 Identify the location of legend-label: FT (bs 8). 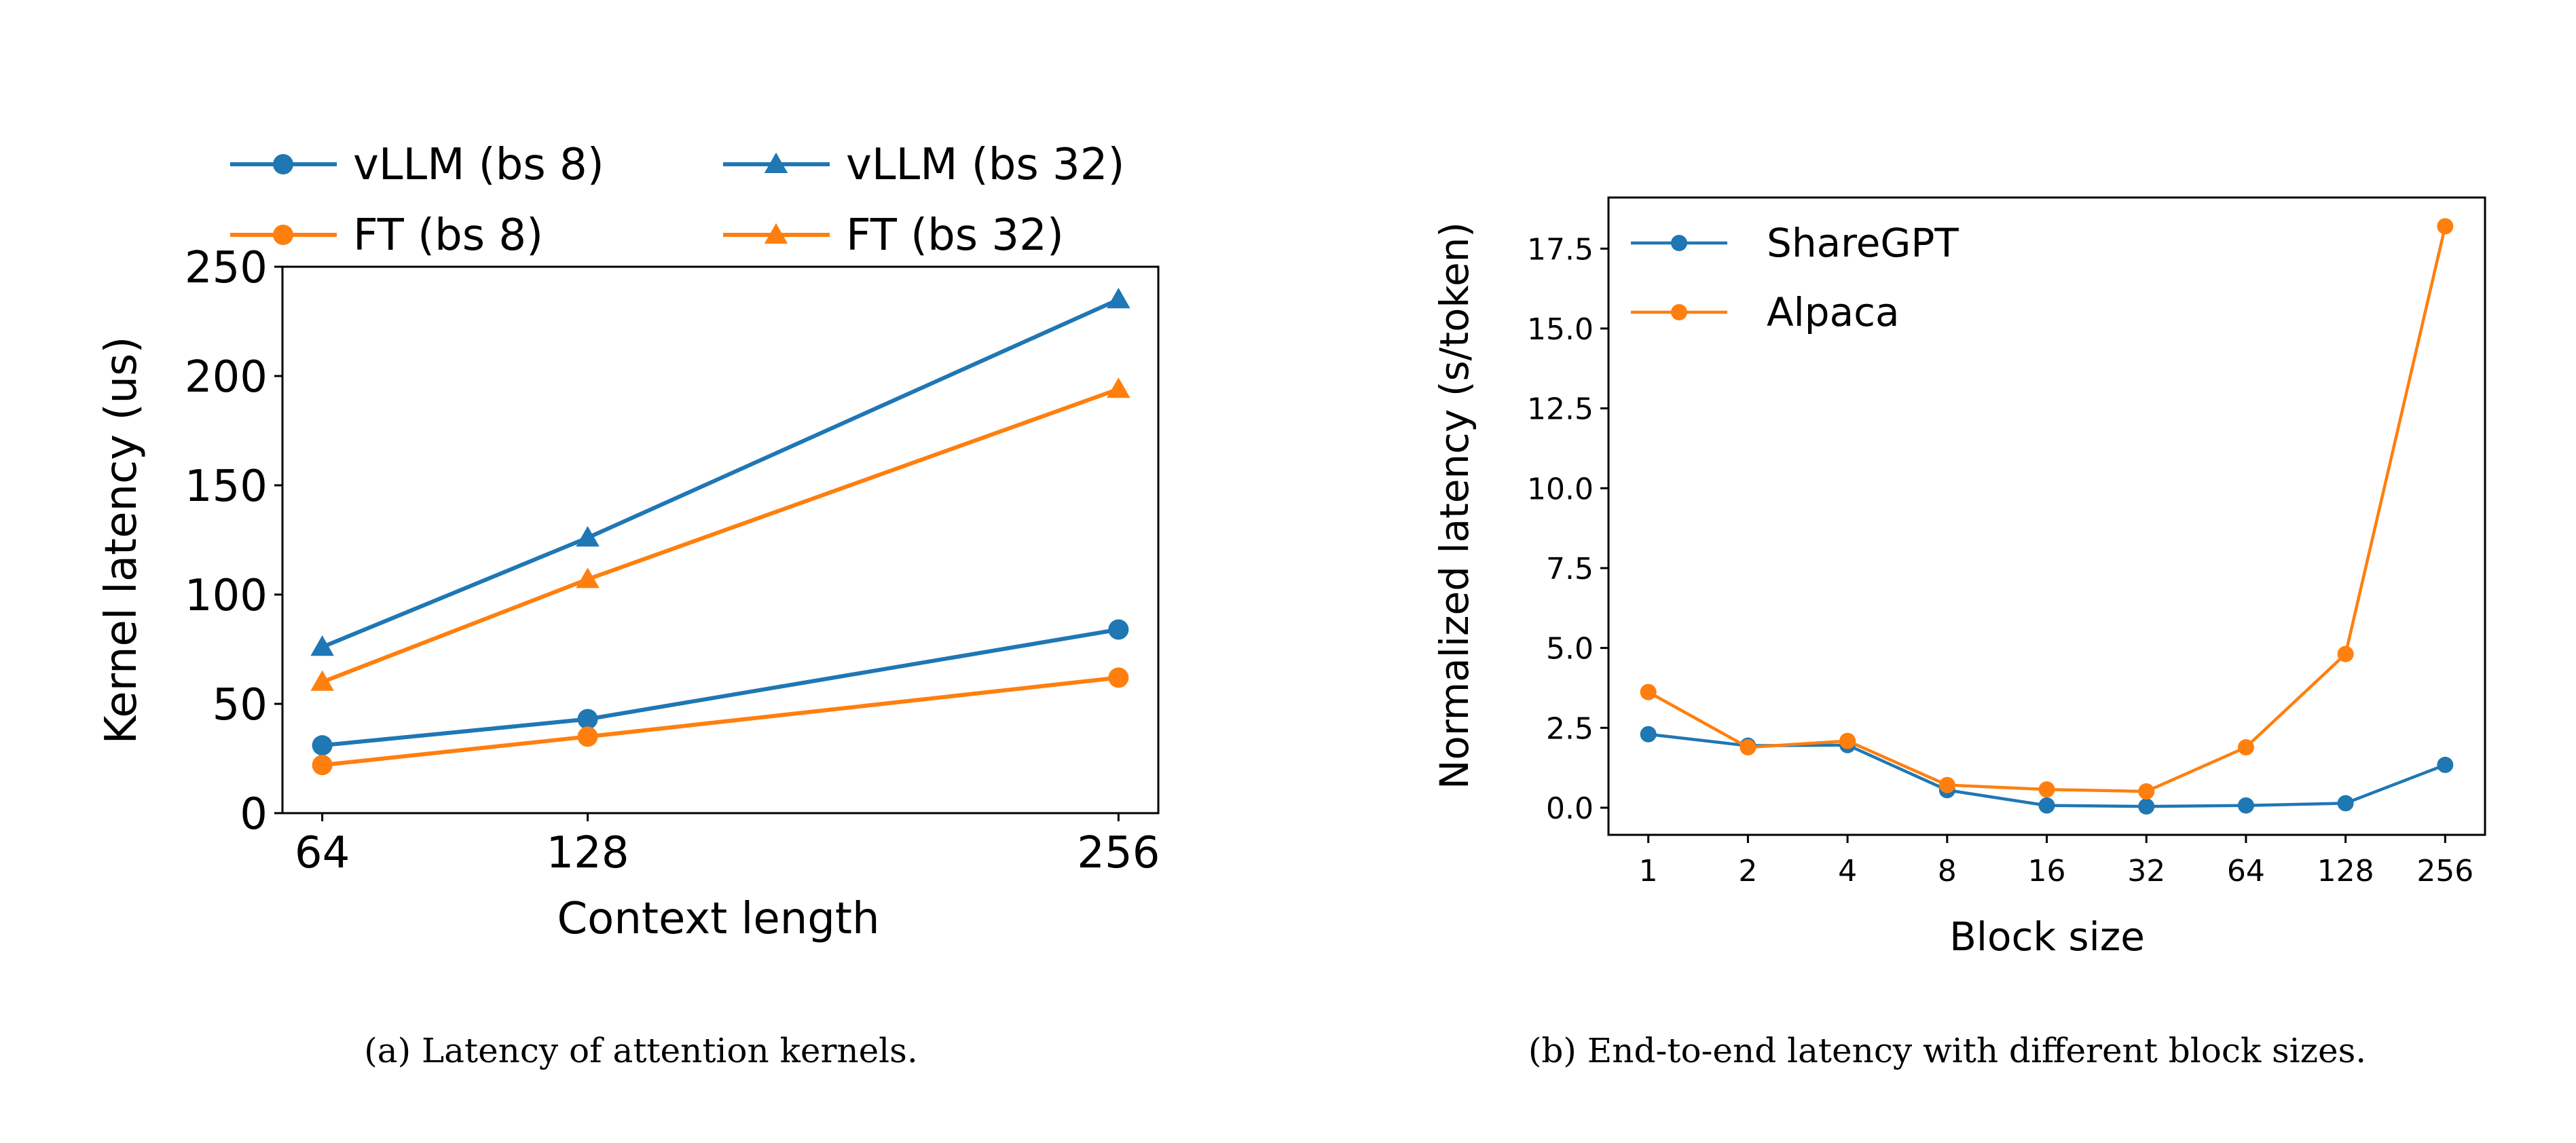
(448, 235).